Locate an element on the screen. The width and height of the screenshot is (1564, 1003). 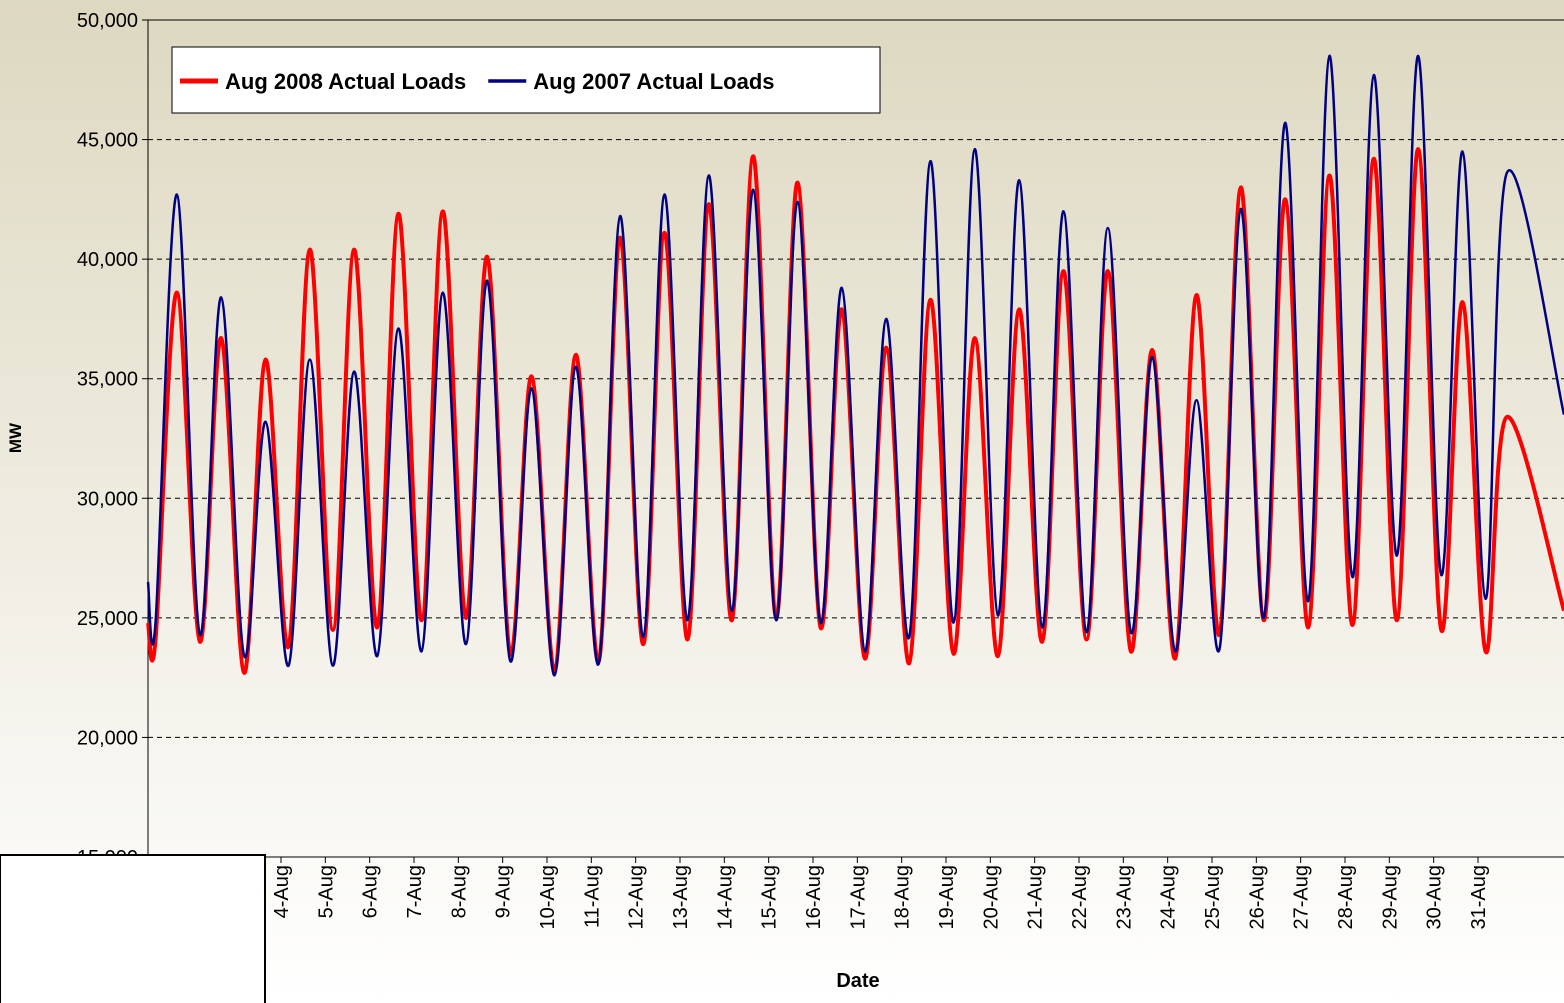
x-axis-label: Date is located at coordinates (857, 981).